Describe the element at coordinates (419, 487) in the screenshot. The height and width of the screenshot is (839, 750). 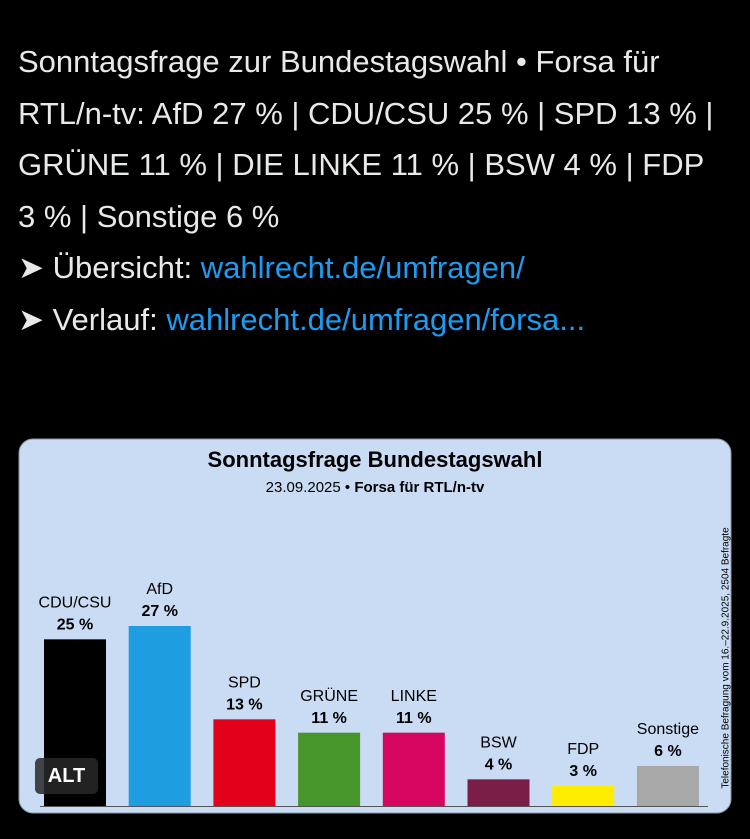
I see `subtitle-source: Forsa für RTL/n-tv` at that location.